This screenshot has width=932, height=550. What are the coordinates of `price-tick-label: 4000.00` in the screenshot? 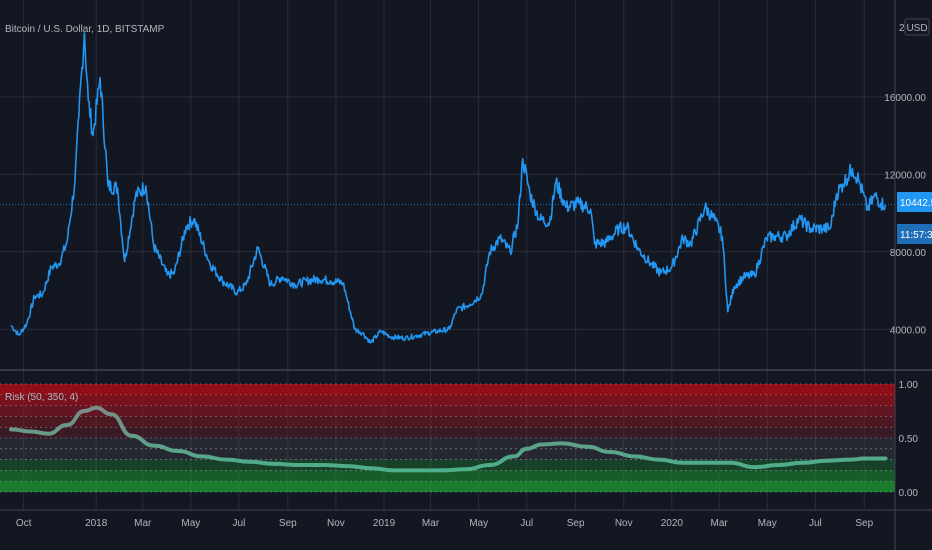 It's located at (908, 330).